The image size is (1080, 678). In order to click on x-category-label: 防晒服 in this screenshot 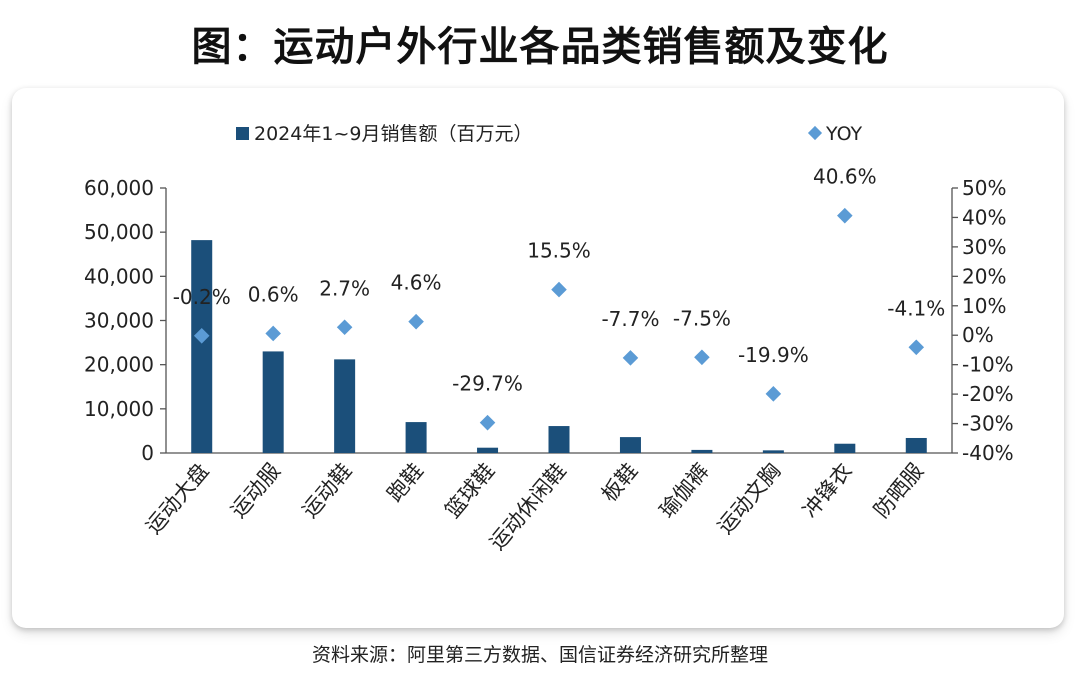, I will do `click(898, 491)`.